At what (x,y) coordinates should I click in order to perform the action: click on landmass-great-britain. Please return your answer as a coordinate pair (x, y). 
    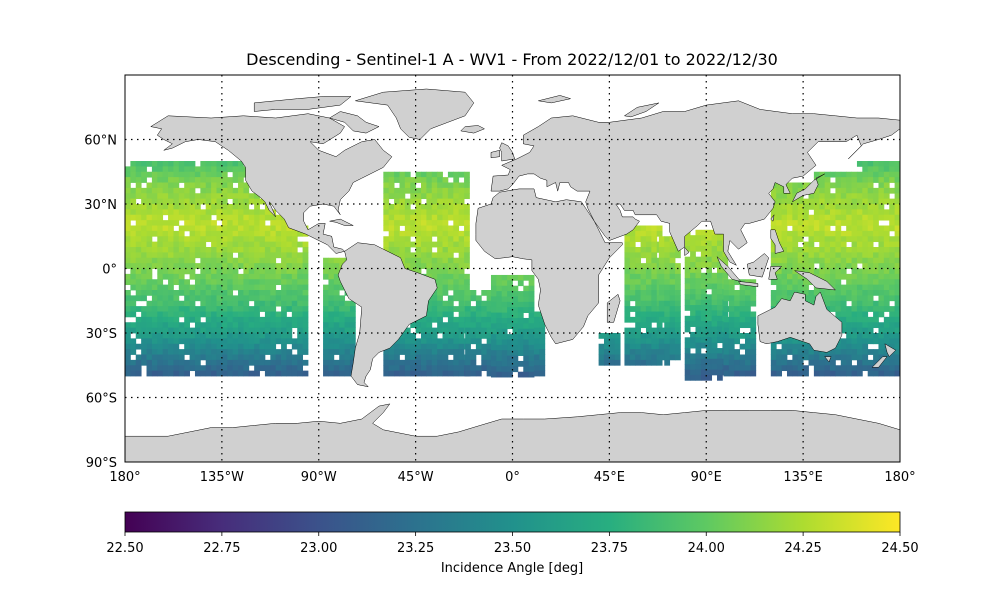
    Looking at the image, I should click on (507, 152).